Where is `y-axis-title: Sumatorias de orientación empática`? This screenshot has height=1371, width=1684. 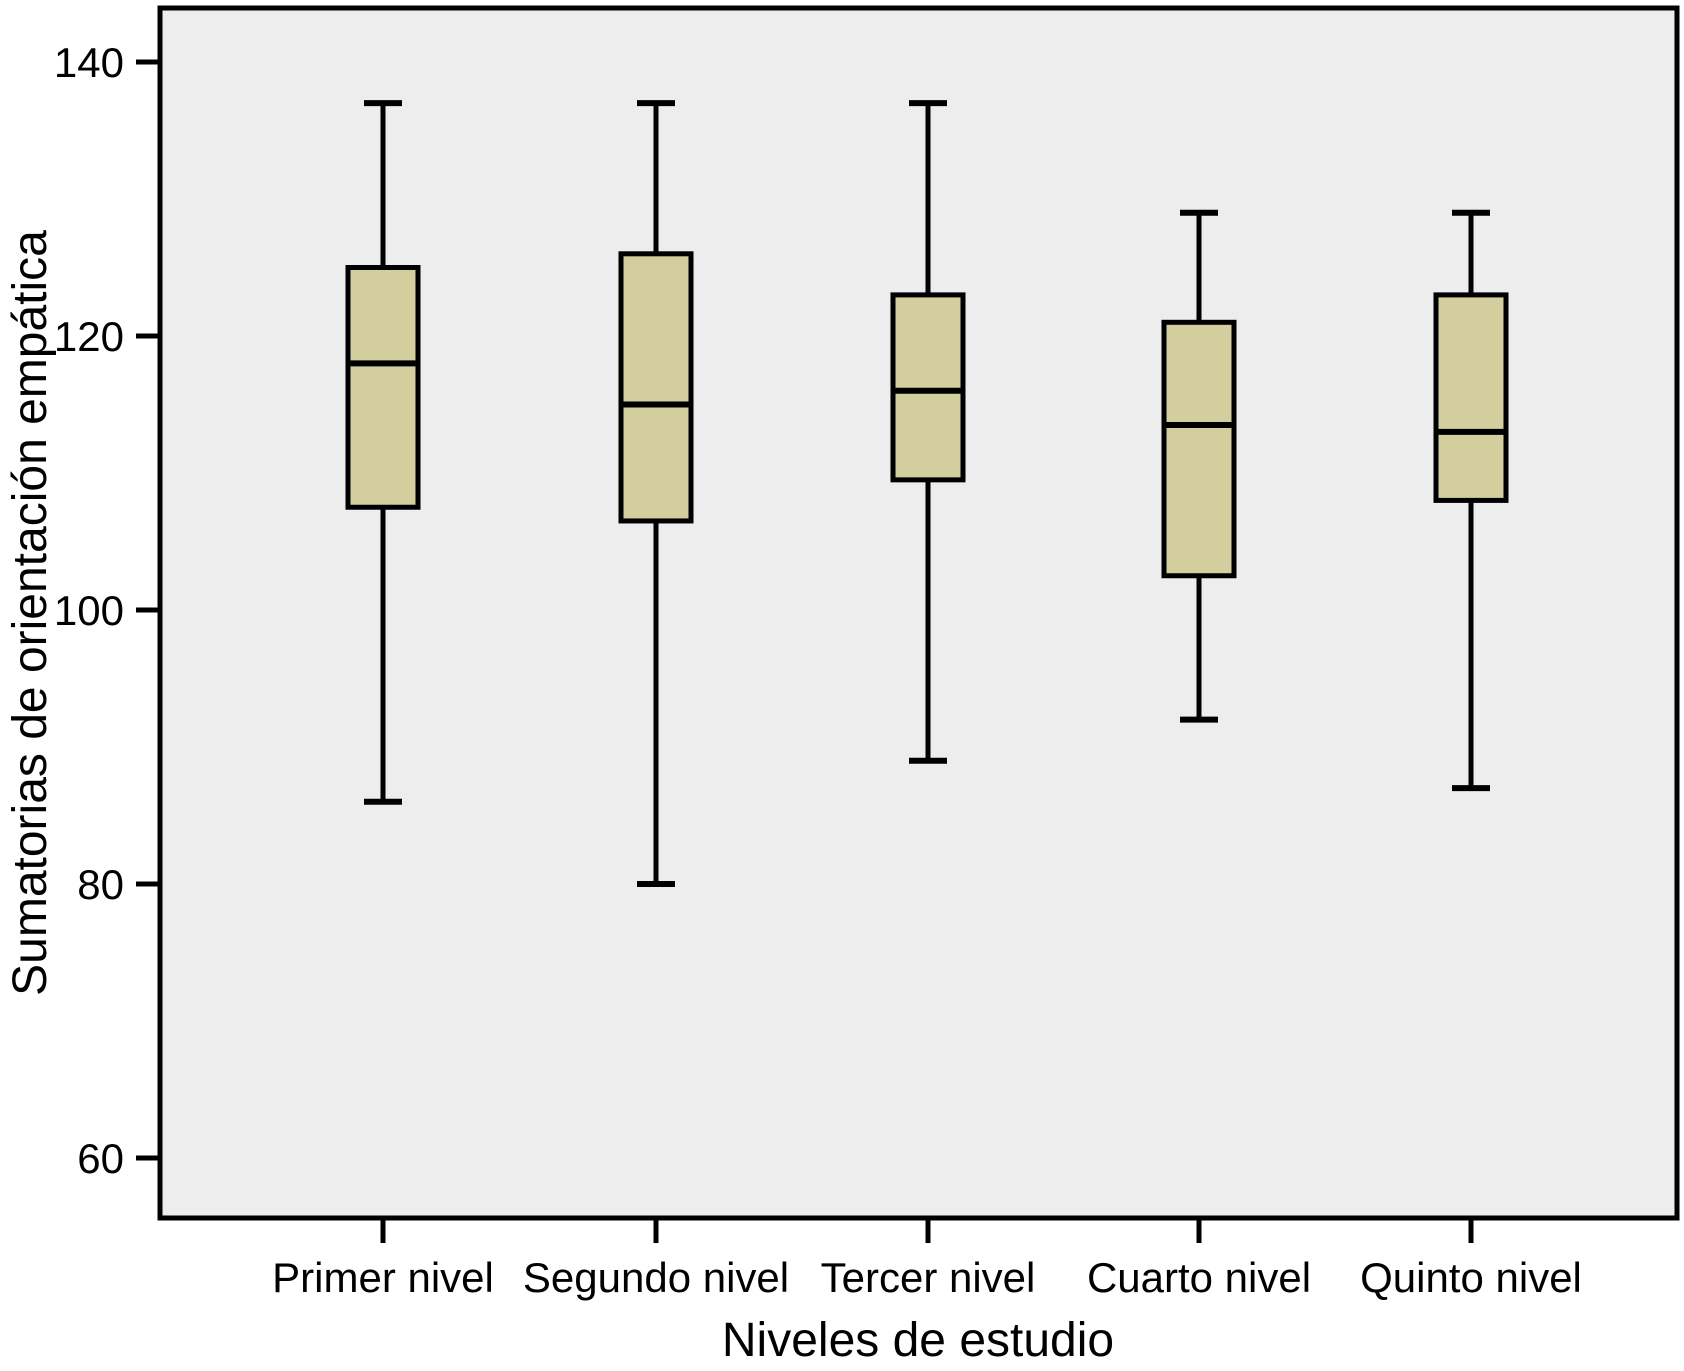 y-axis-title: Sumatorias de orientación empática is located at coordinates (30, 613).